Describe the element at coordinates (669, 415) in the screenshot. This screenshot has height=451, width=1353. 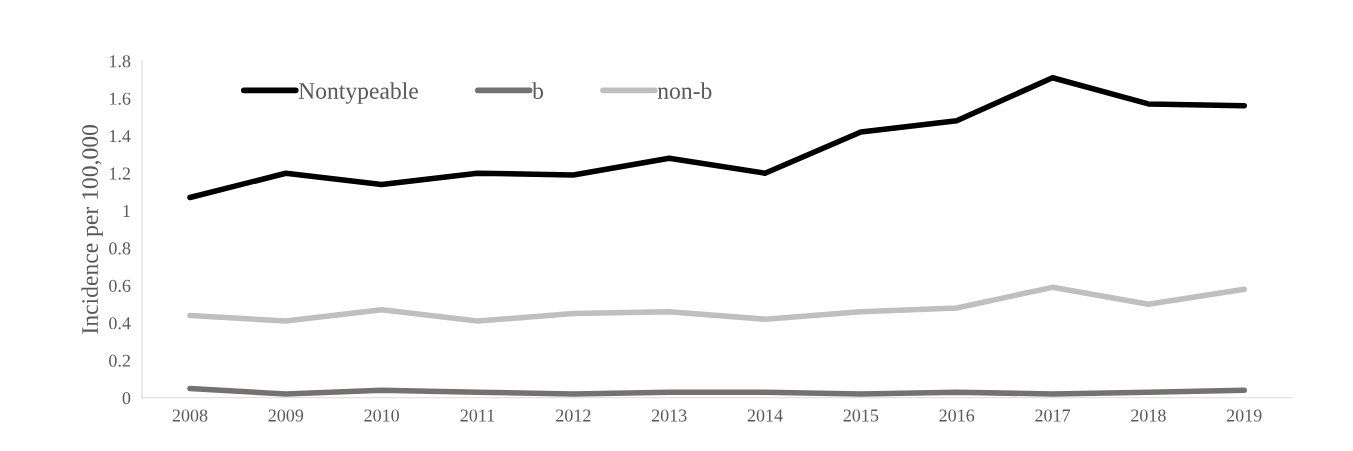
I see `x-tick-label: 2013` at that location.